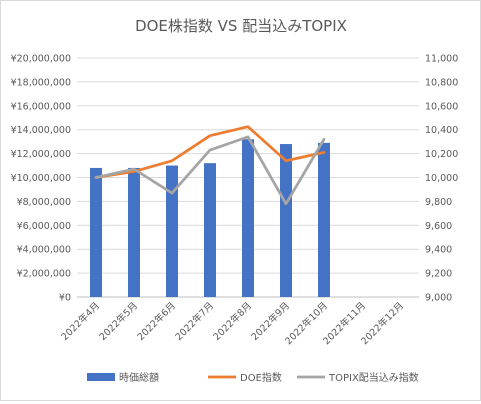 The width and height of the screenshot is (481, 404). Describe the element at coordinates (438, 226) in the screenshot. I see `right-axis-tick-label: 9,600` at that location.